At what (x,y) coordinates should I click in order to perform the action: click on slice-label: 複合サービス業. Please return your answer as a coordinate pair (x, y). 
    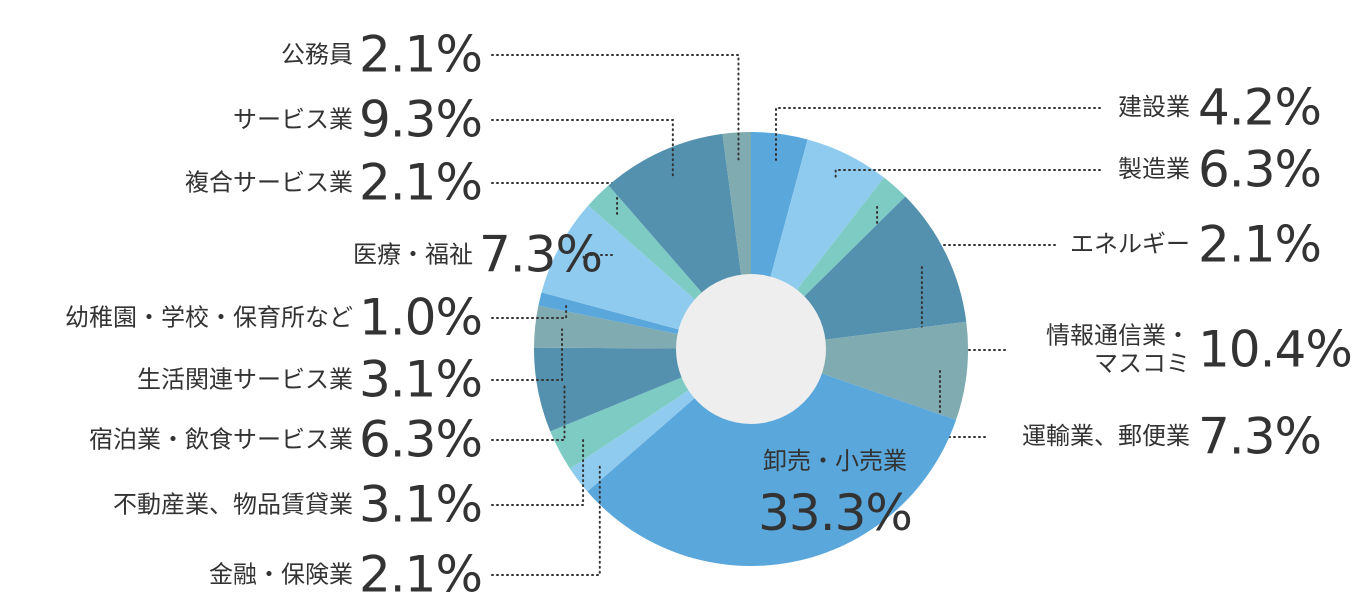
    Looking at the image, I should click on (268, 182).